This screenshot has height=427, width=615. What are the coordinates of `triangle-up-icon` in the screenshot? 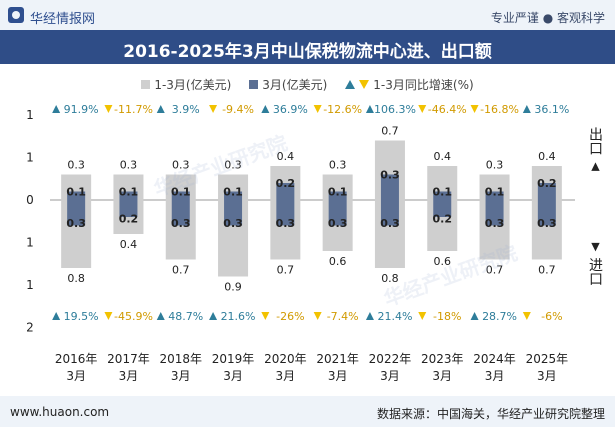 It's located at (350, 84).